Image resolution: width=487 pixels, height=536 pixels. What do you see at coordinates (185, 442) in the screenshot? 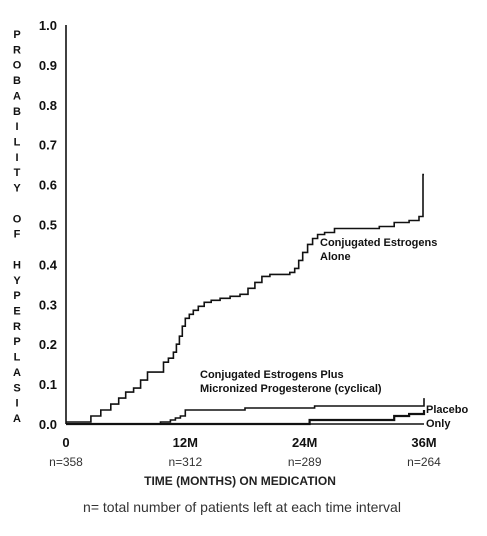
I see `x-tick-label: 12M` at bounding box center [185, 442].